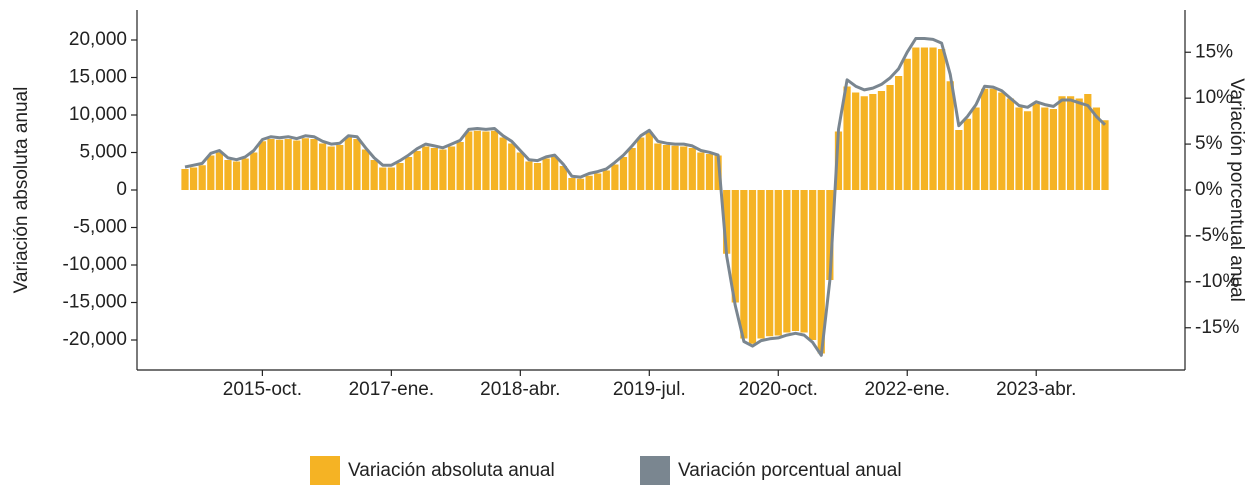 This screenshot has height=485, width=1256. Describe the element at coordinates (1217, 281) in the screenshot. I see `y2-tick-label: -10%` at that location.